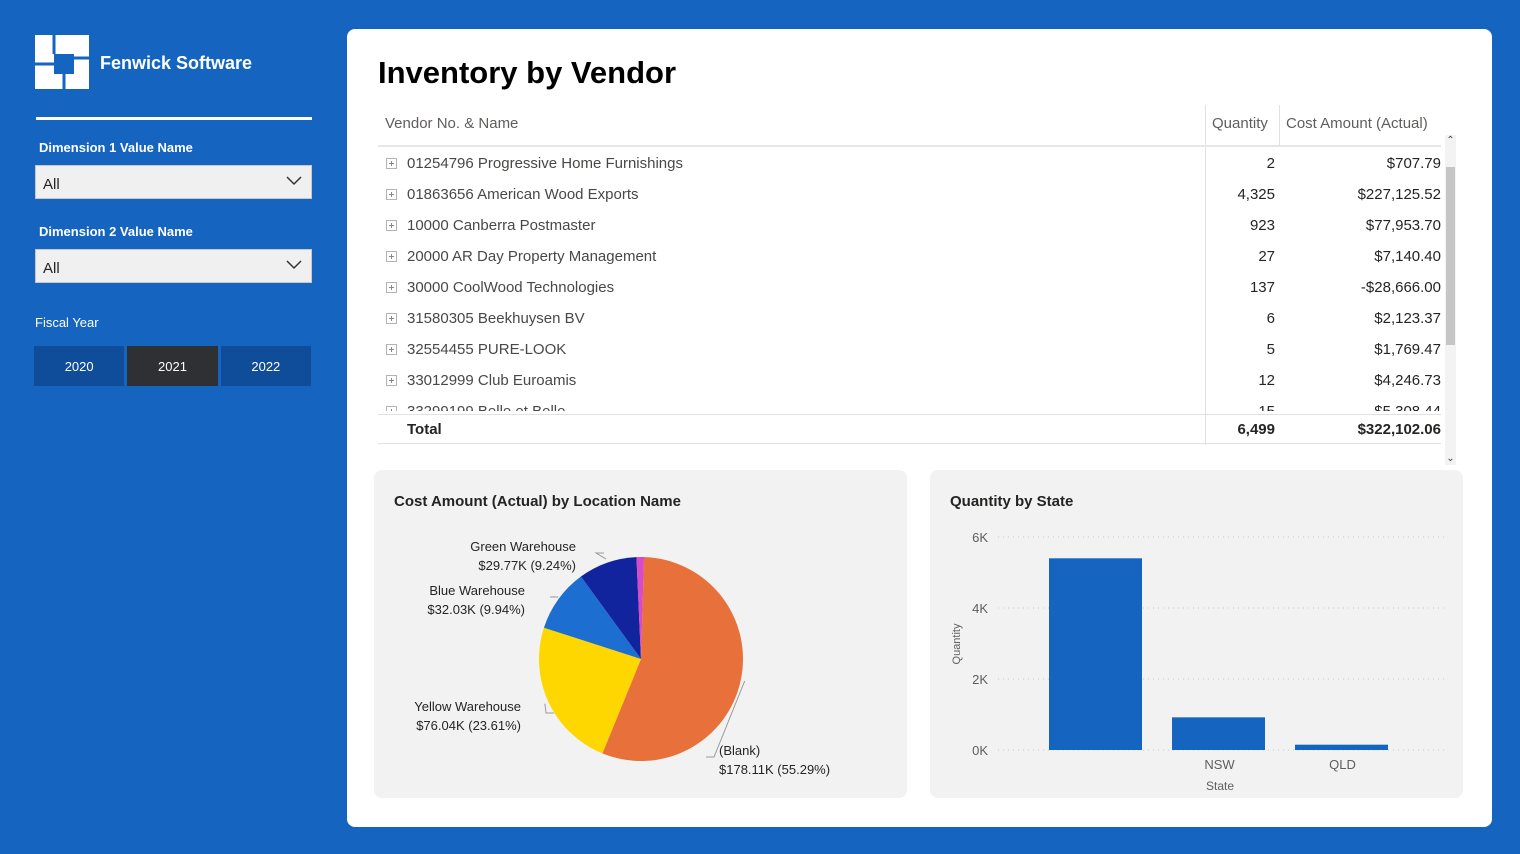 Image resolution: width=1520 pixels, height=854 pixels. I want to click on table-scrollbar: ⌃ ⌄, so click(1450, 300).